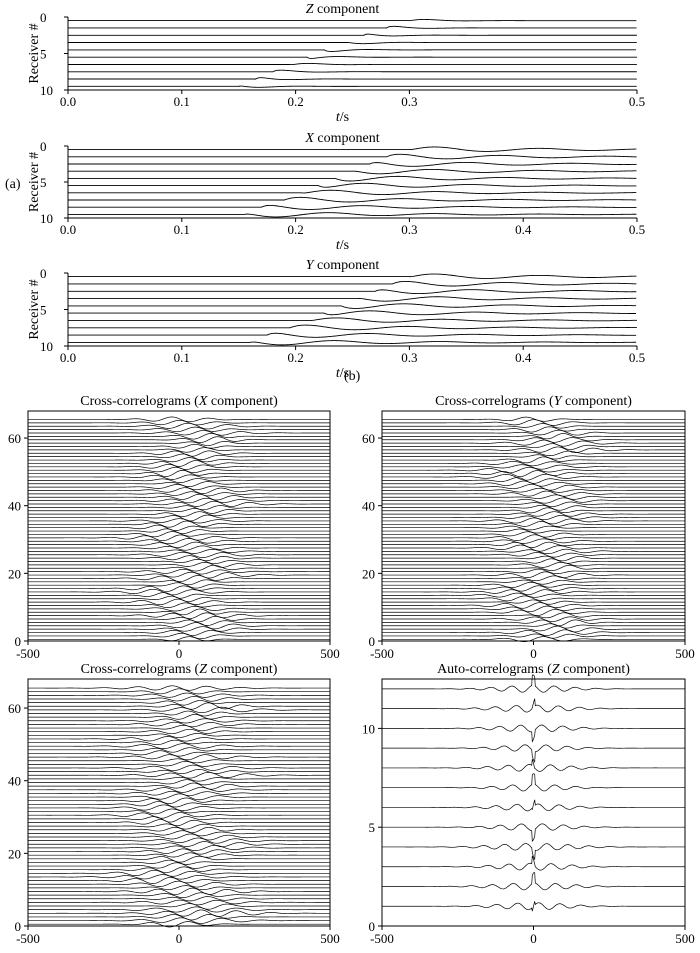  What do you see at coordinates (409, 229) in the screenshot?
I see `x-tick-label: 0.3` at bounding box center [409, 229].